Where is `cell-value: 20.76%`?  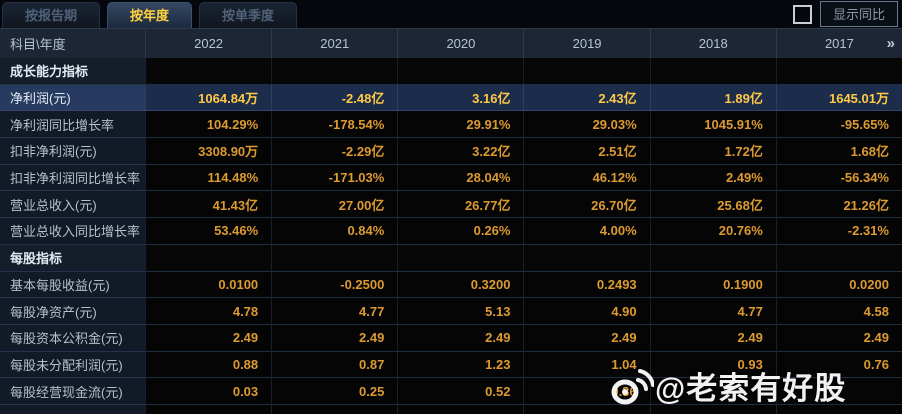
cell-value: 20.76% is located at coordinates (712, 231).